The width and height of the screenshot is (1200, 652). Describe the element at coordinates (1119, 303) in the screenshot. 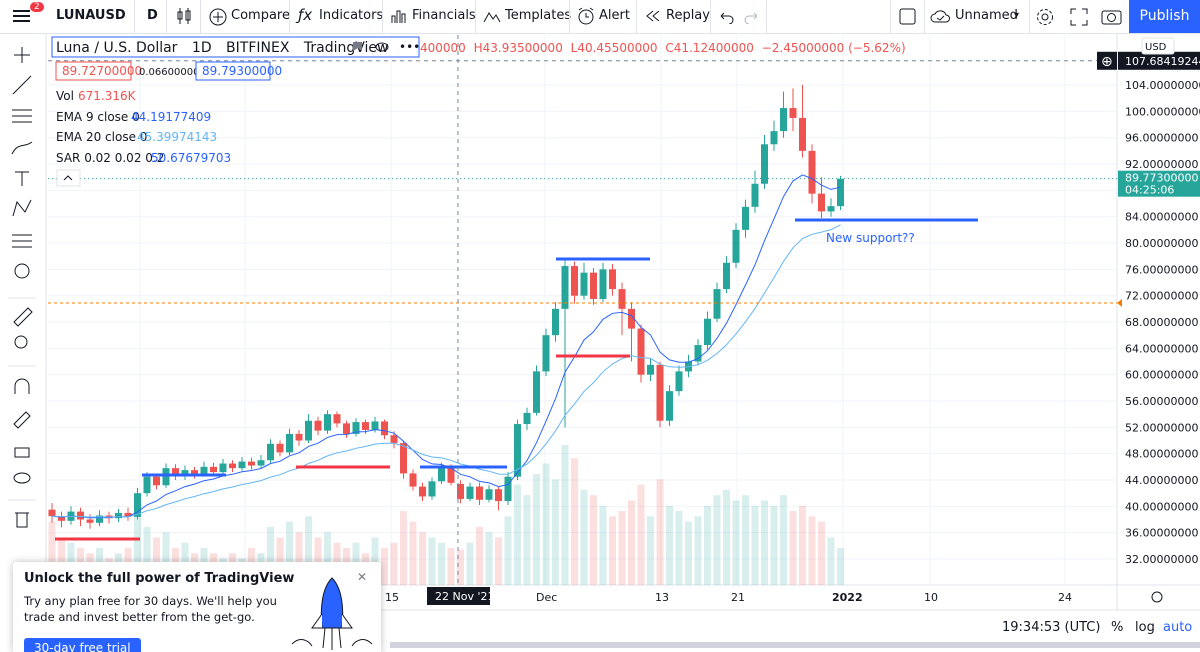

I see `alert-marker` at that location.